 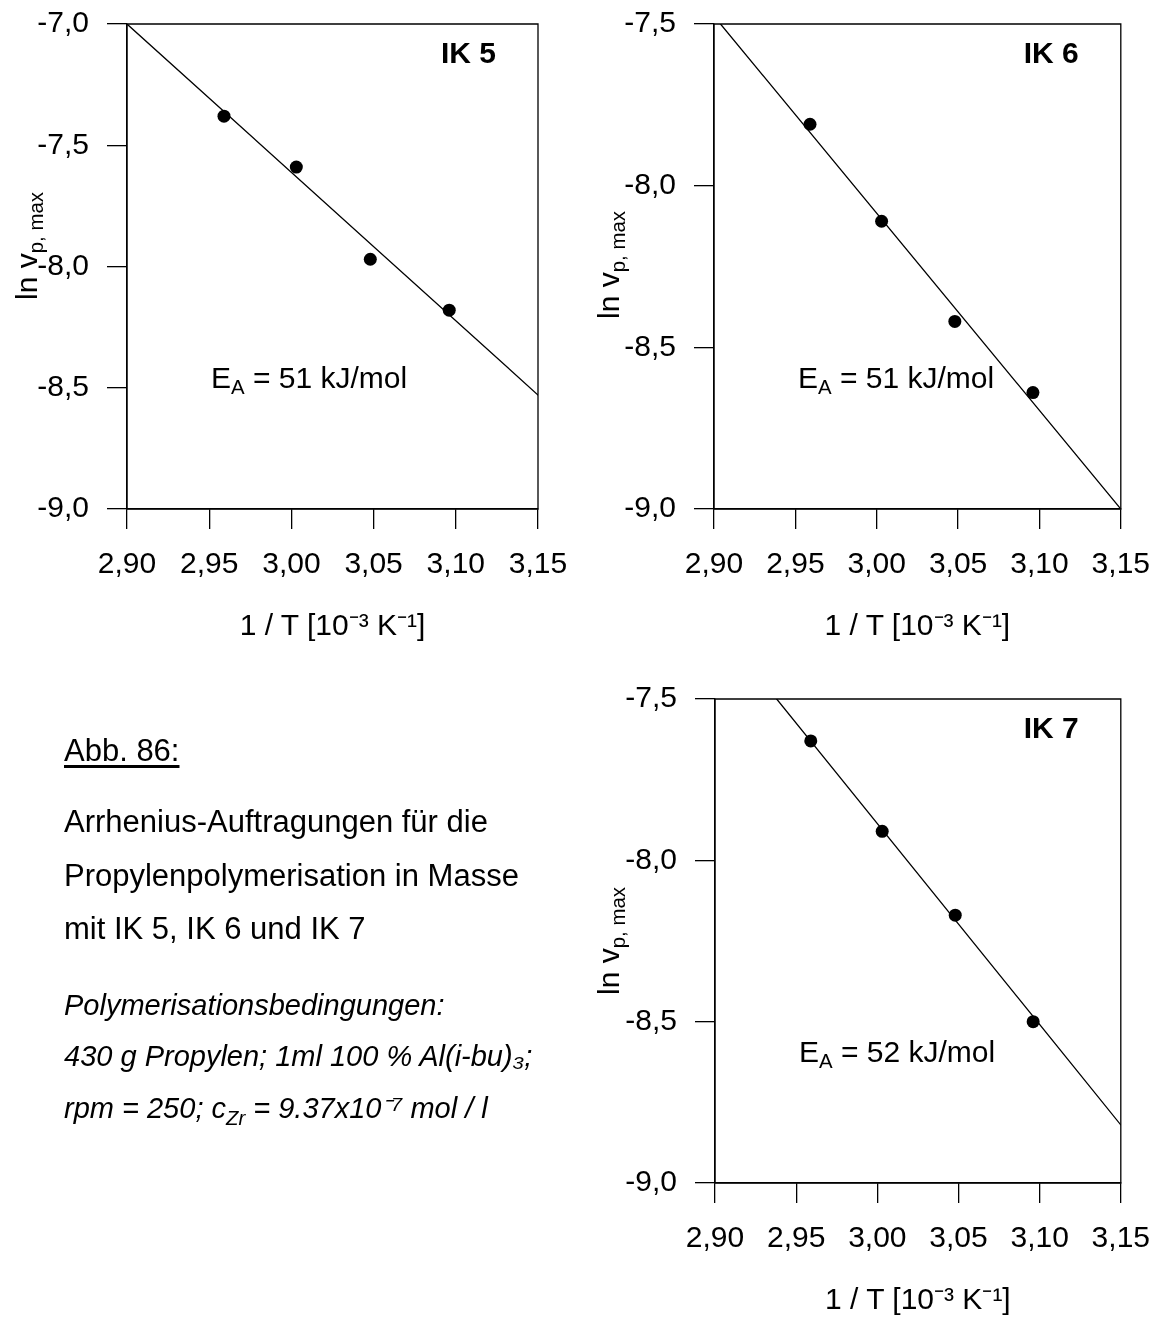 I want to click on text: IK 6, so click(x=1051, y=53).